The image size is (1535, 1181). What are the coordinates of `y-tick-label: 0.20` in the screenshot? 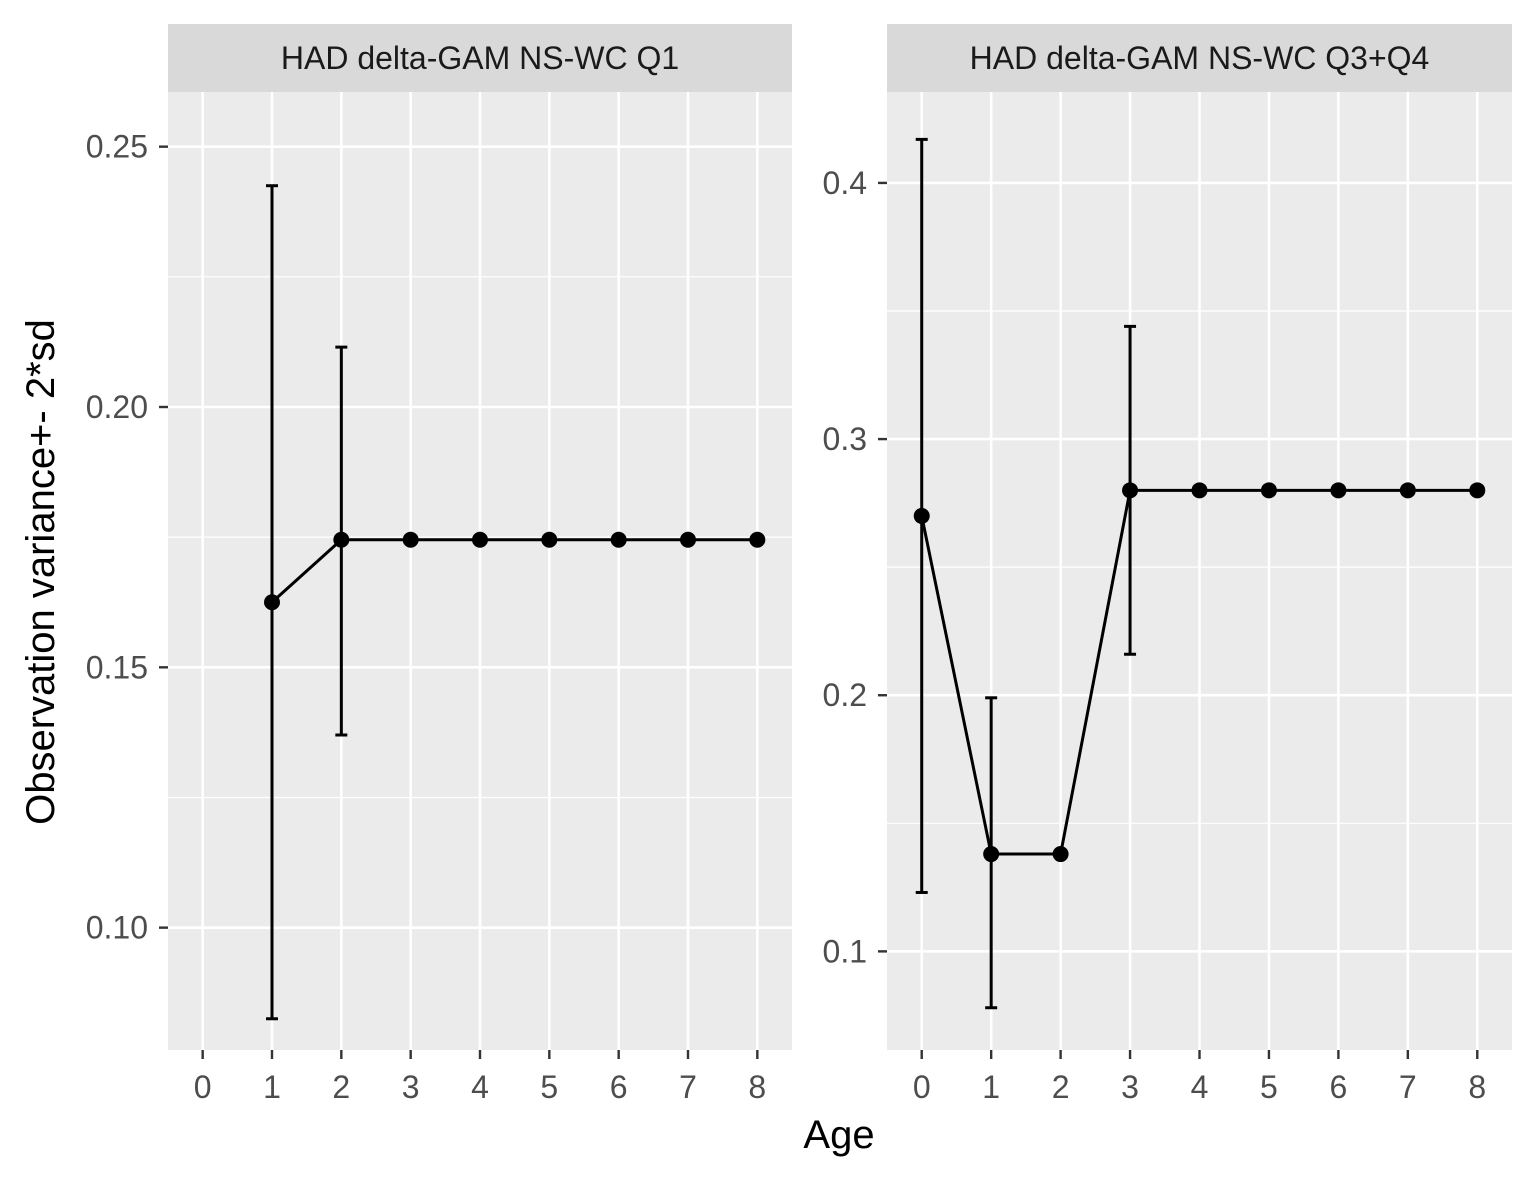 It's located at (117, 407).